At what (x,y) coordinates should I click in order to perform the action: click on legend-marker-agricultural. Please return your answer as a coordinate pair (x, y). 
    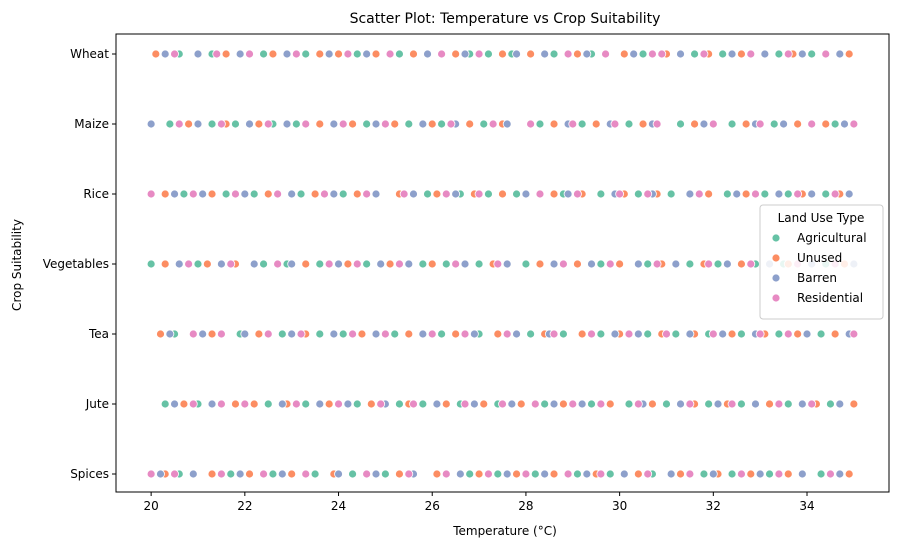
    Looking at the image, I should click on (776, 238).